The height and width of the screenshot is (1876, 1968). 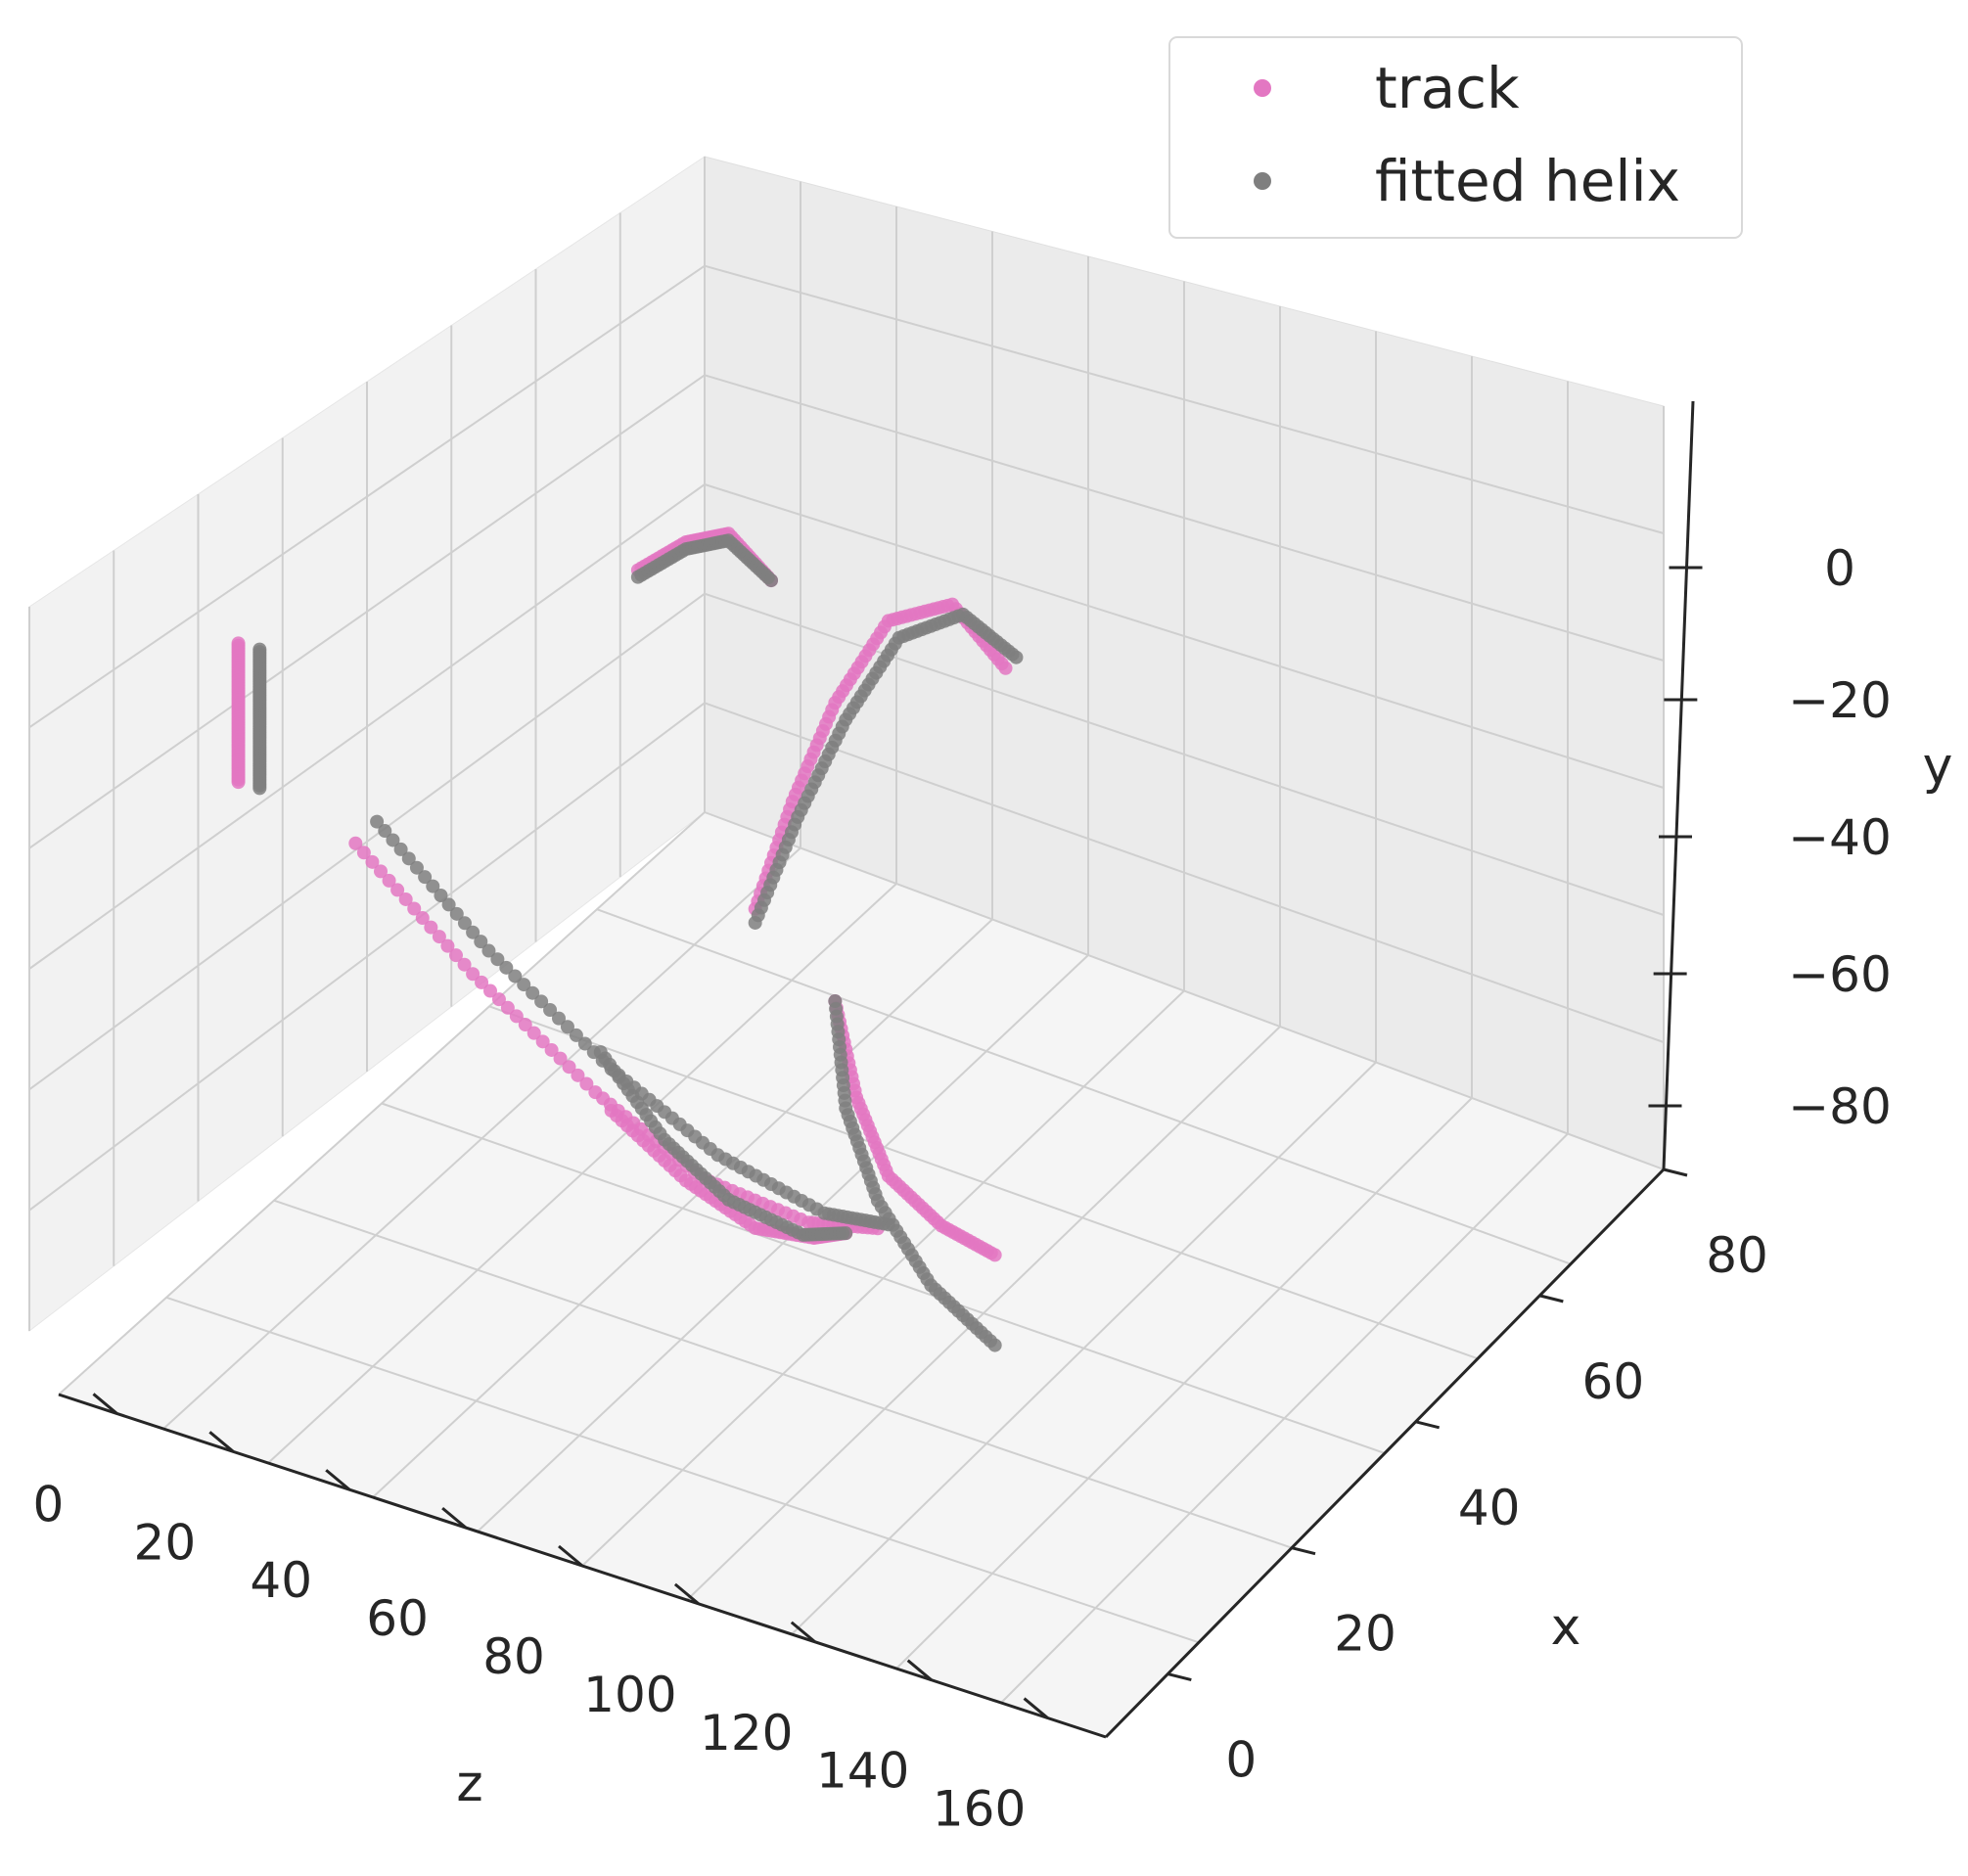 What do you see at coordinates (1566, 1627) in the screenshot?
I see `x-axis-label: x` at bounding box center [1566, 1627].